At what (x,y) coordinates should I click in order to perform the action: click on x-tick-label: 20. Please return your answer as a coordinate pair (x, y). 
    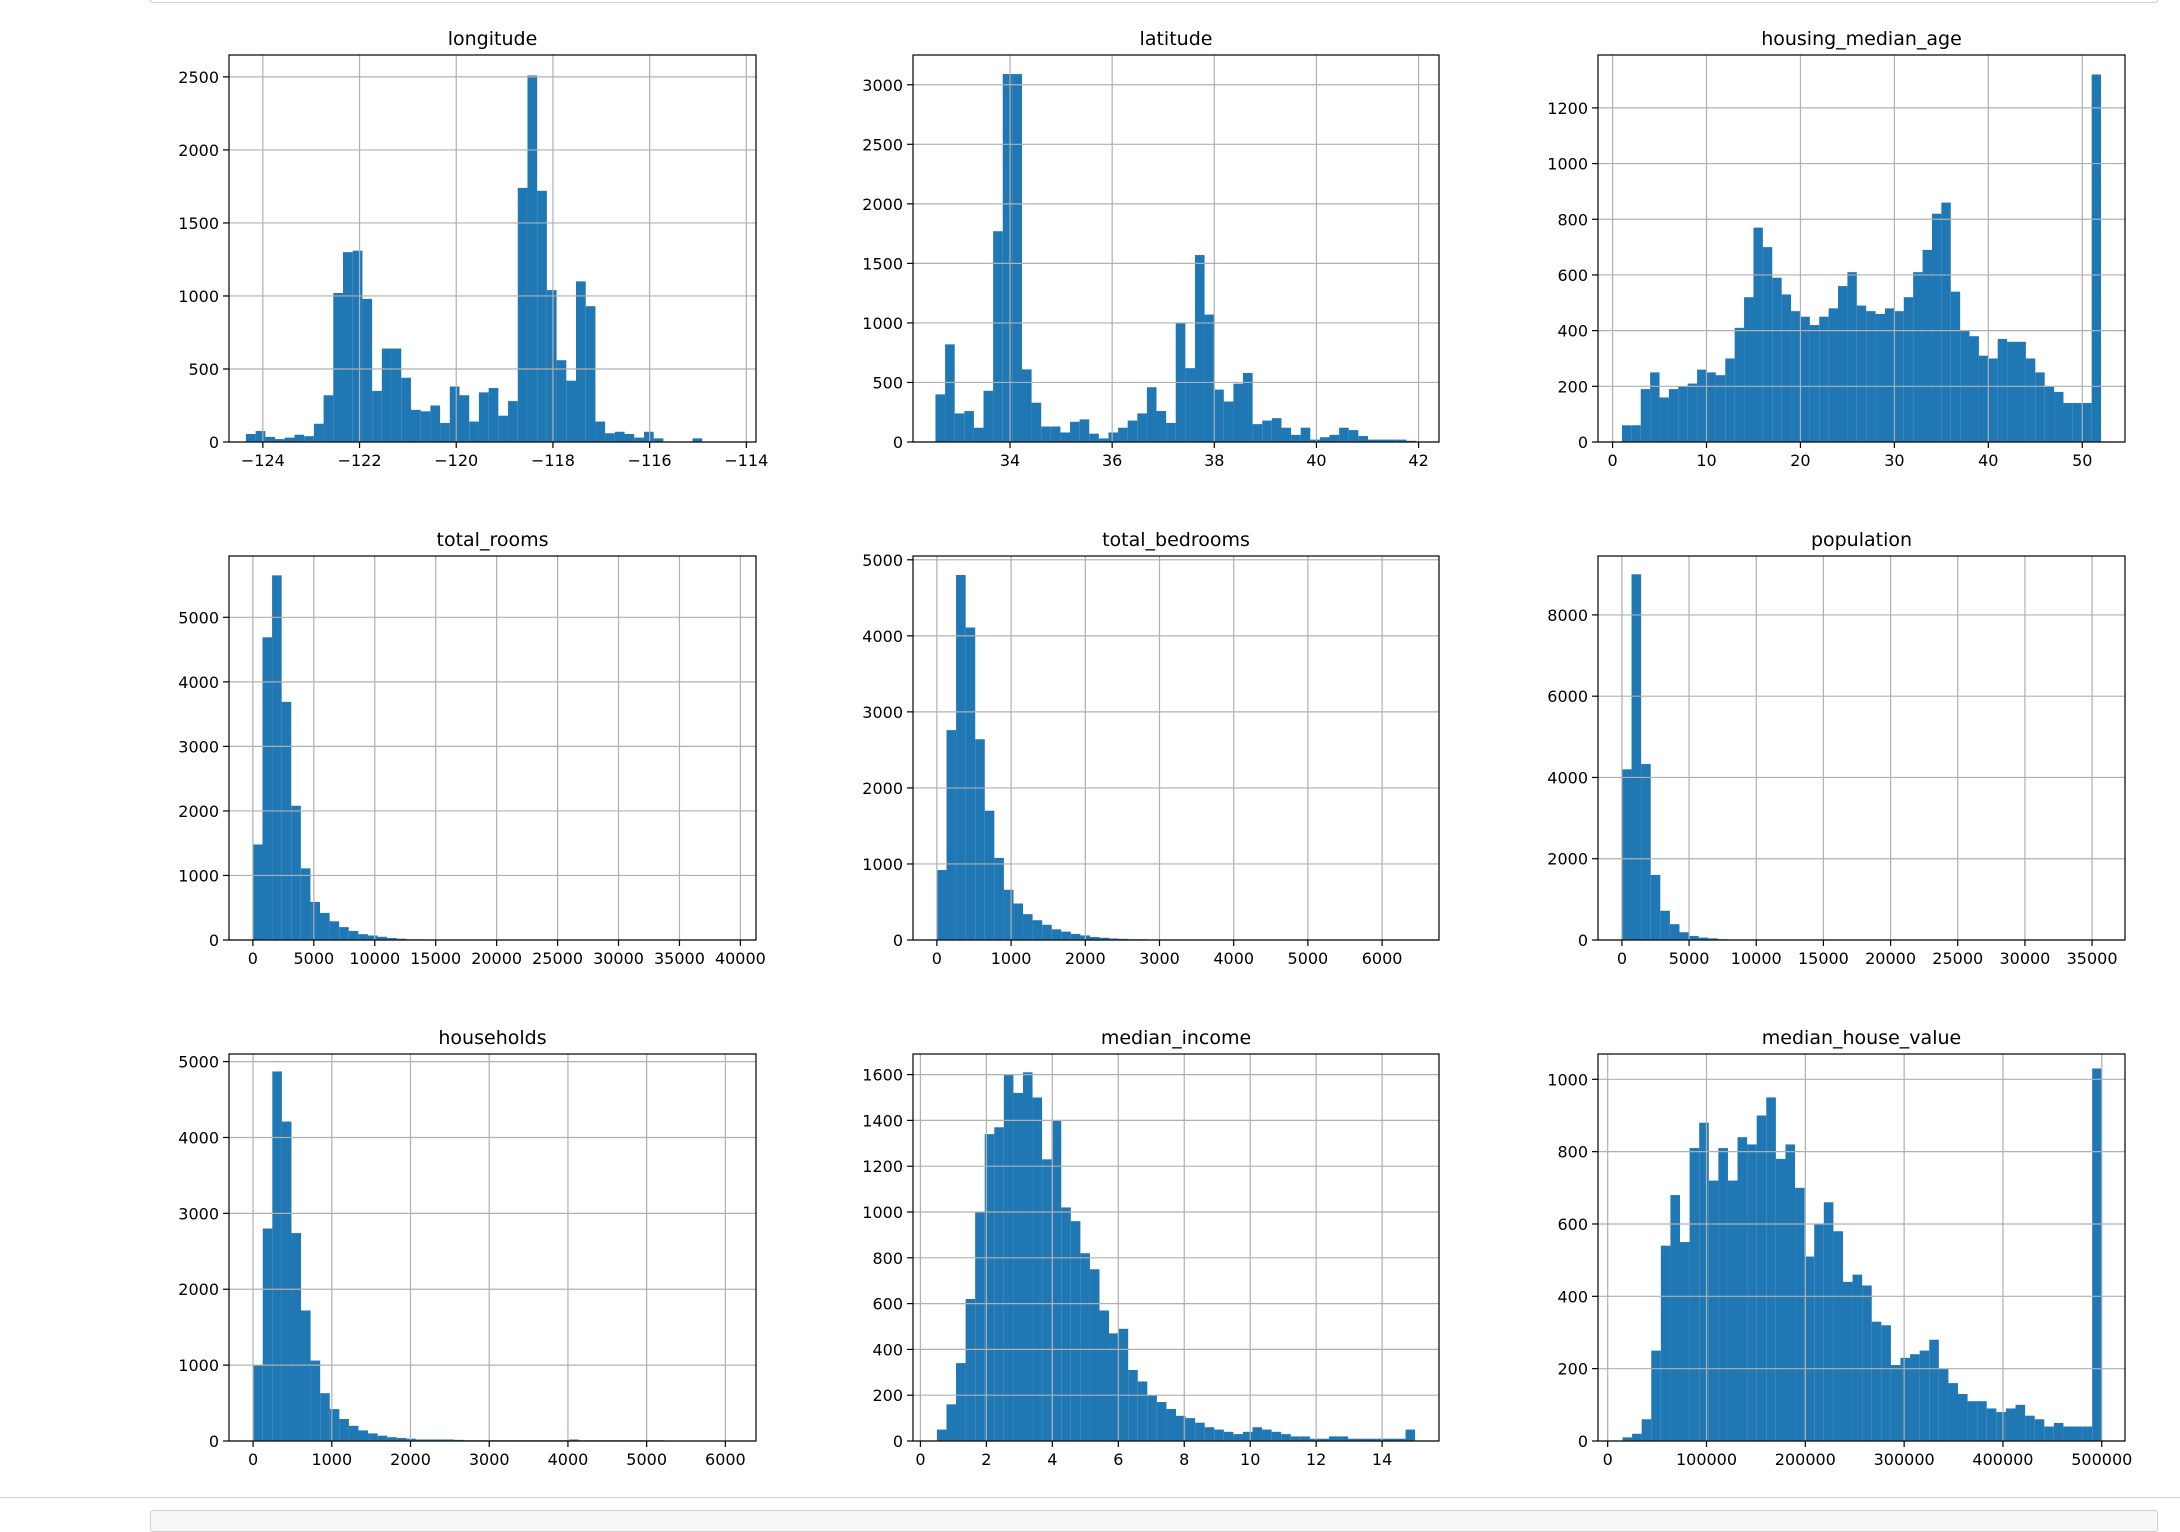
    Looking at the image, I should click on (1800, 460).